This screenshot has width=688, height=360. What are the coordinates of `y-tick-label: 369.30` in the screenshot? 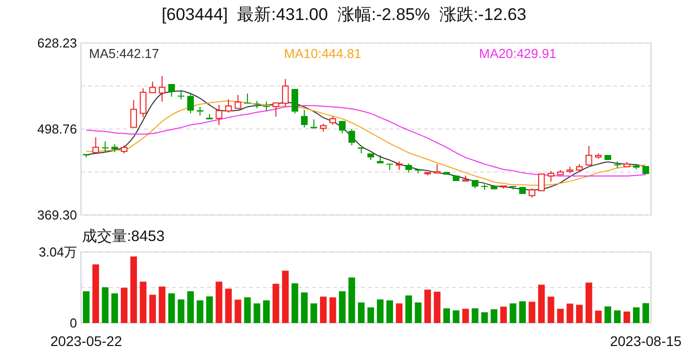 It's located at (57, 215).